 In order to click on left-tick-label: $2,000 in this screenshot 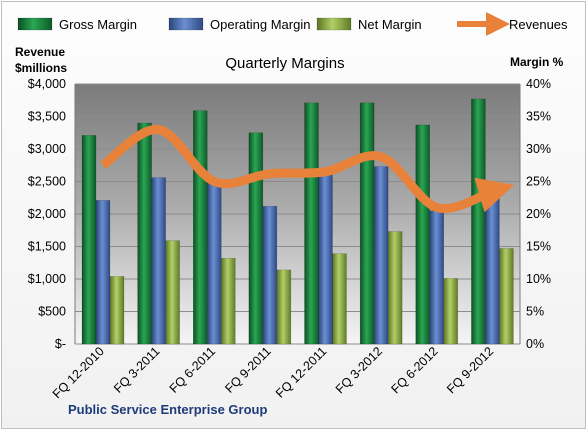, I will do `click(47, 214)`.